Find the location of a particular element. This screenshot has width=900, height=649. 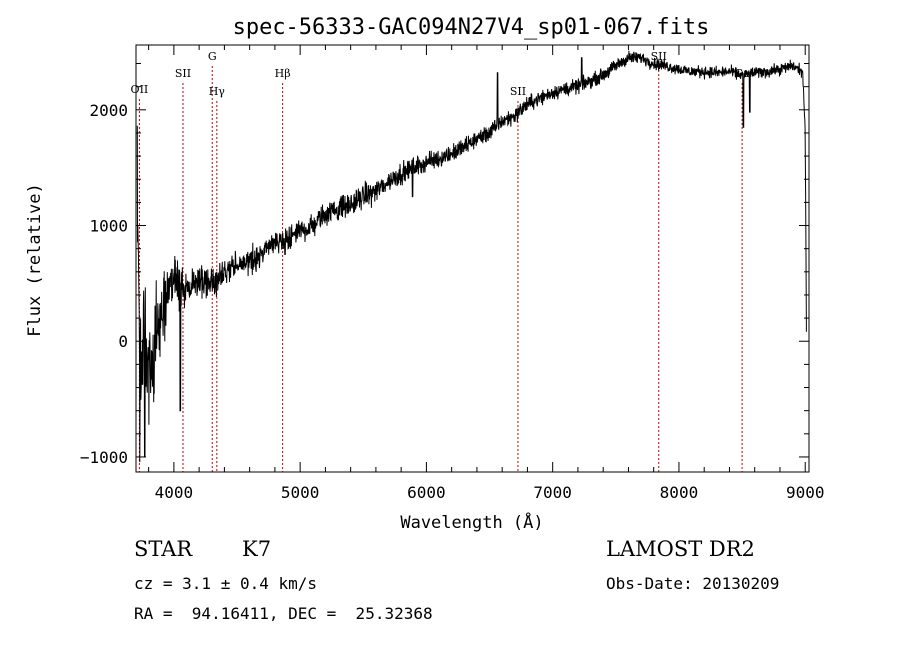

y-tick-label: −1000 is located at coordinates (104, 457).